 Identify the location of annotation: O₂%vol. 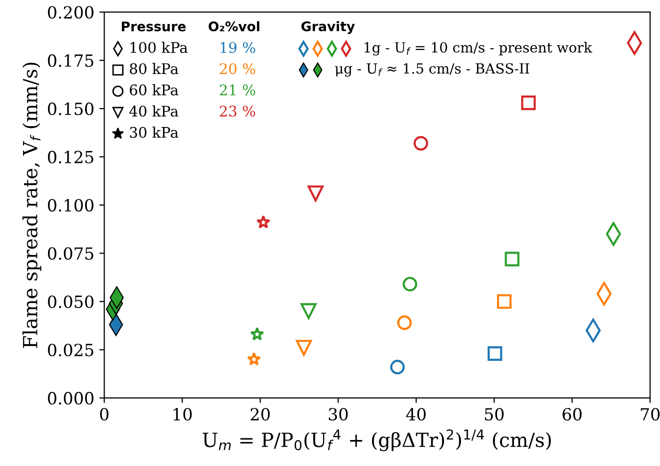
(234, 26).